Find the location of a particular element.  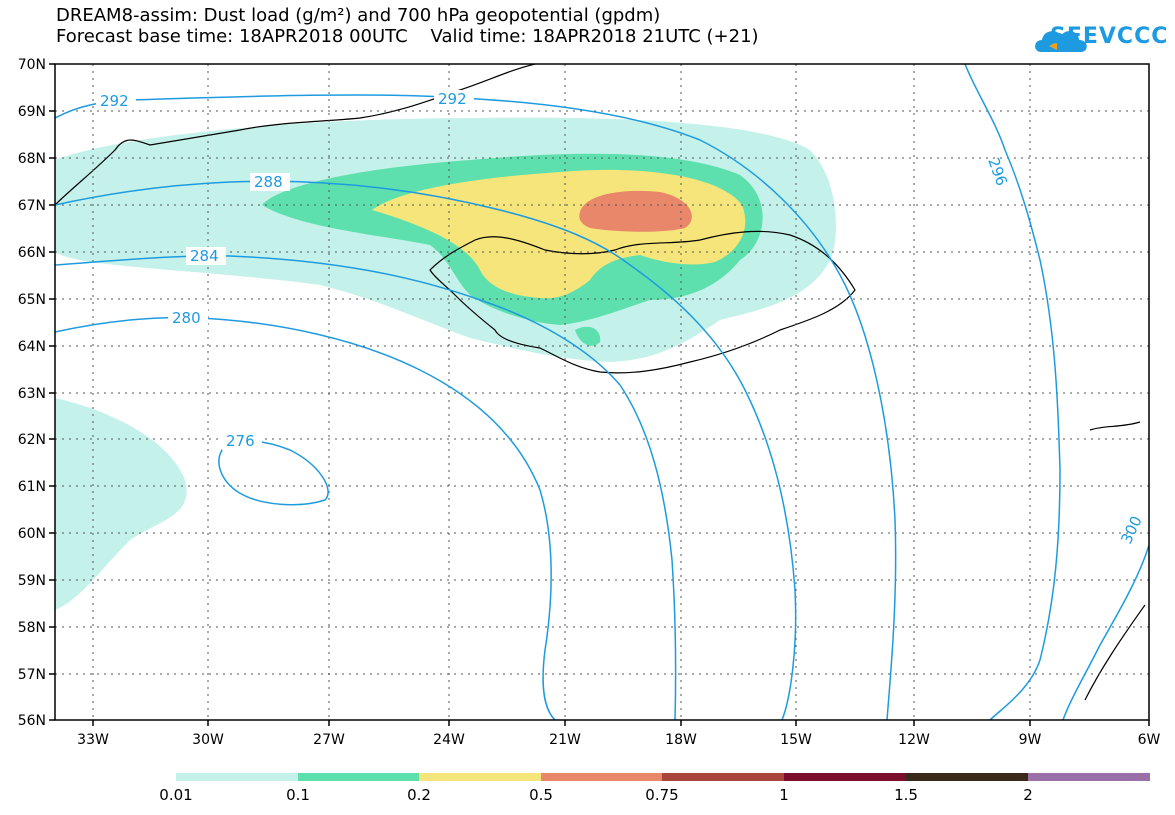

contour-label-296: 296 is located at coordinates (997, 171).